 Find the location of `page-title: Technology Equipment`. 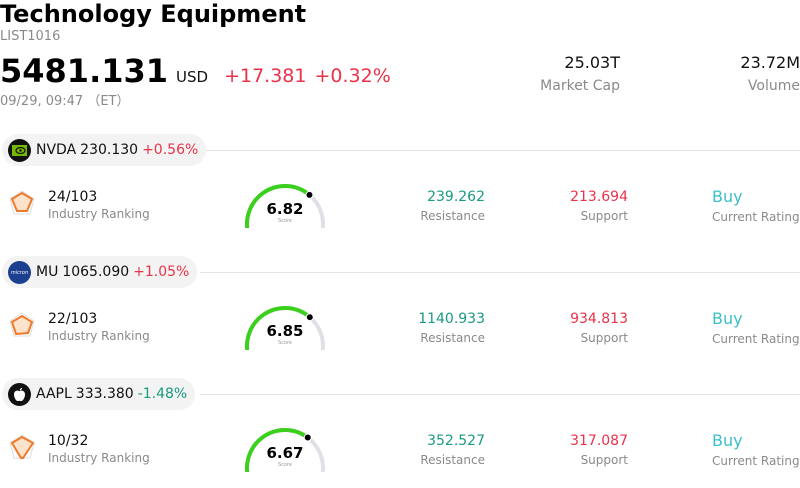

page-title: Technology Equipment is located at coordinates (153, 14).